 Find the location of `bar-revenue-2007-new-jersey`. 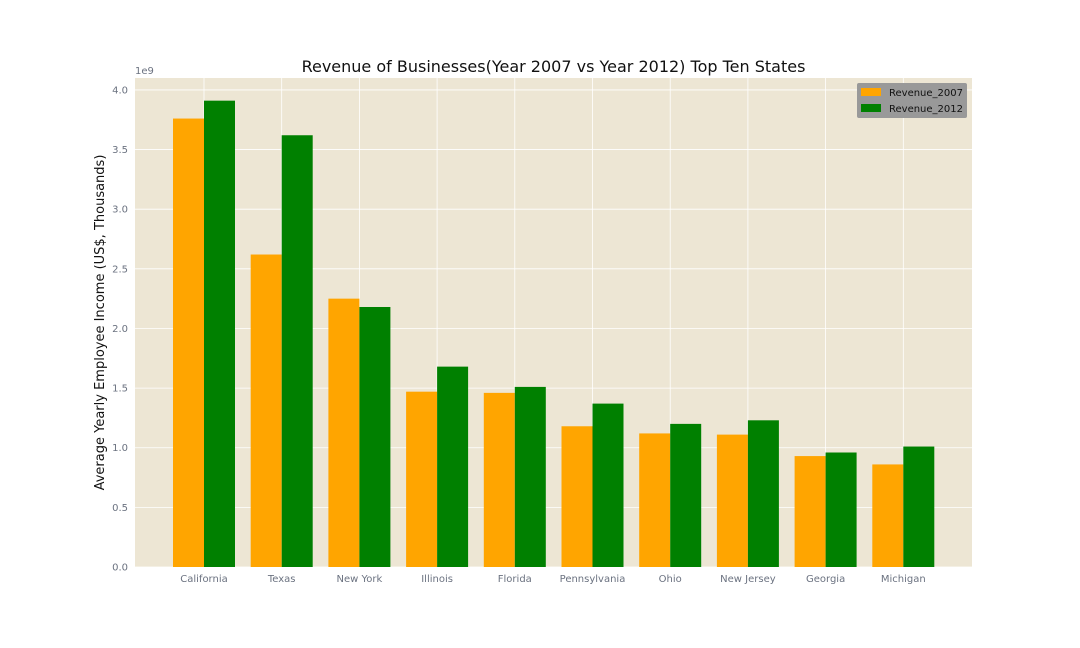

bar-revenue-2007-new-jersey is located at coordinates (732, 500).